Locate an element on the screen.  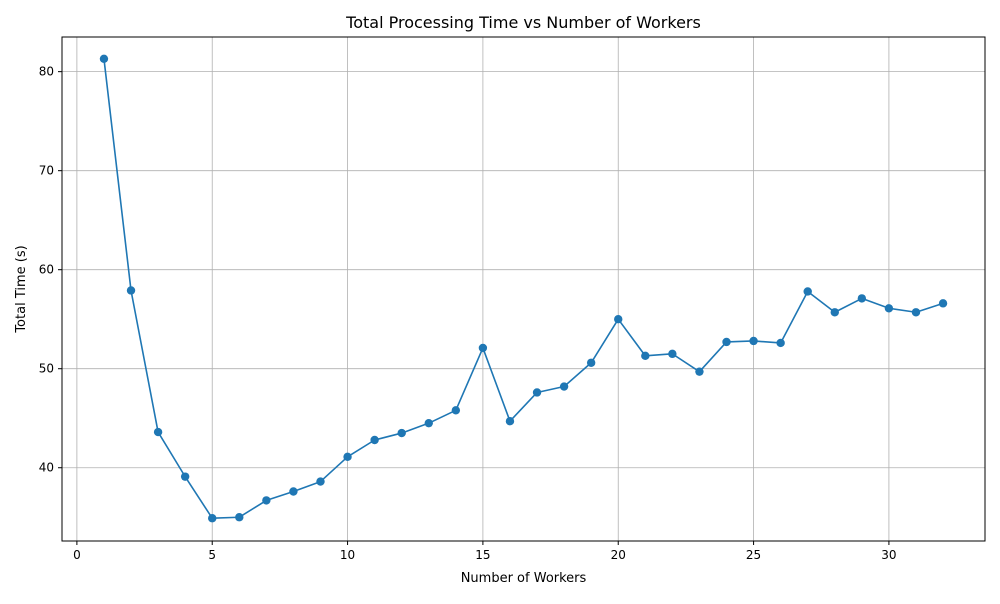
x-tick-label: 20 is located at coordinates (618, 555).